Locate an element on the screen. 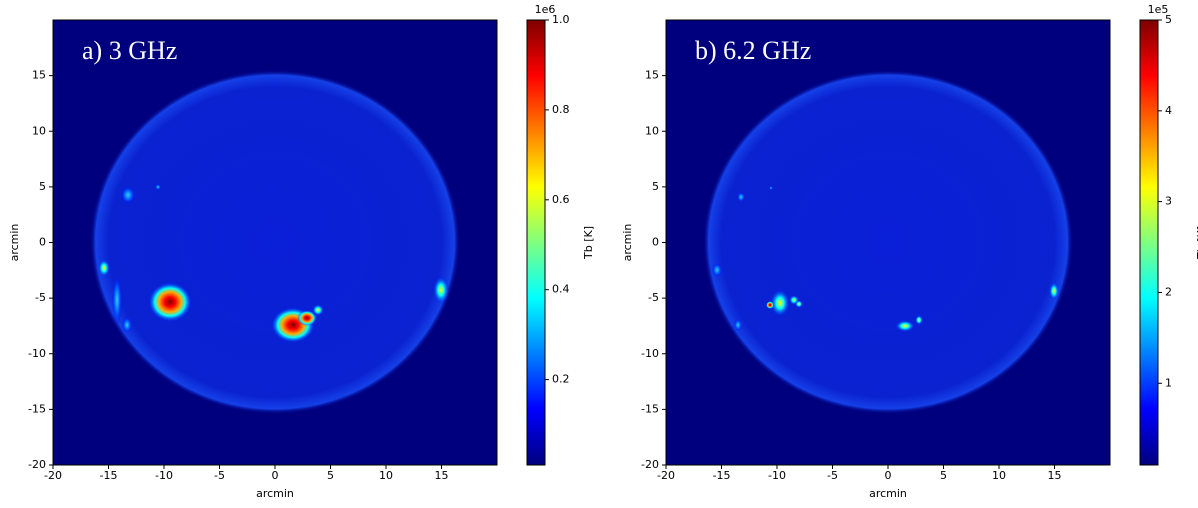 This screenshot has width=1198, height=508. colorbar-tick-label: 2 is located at coordinates (1168, 291).